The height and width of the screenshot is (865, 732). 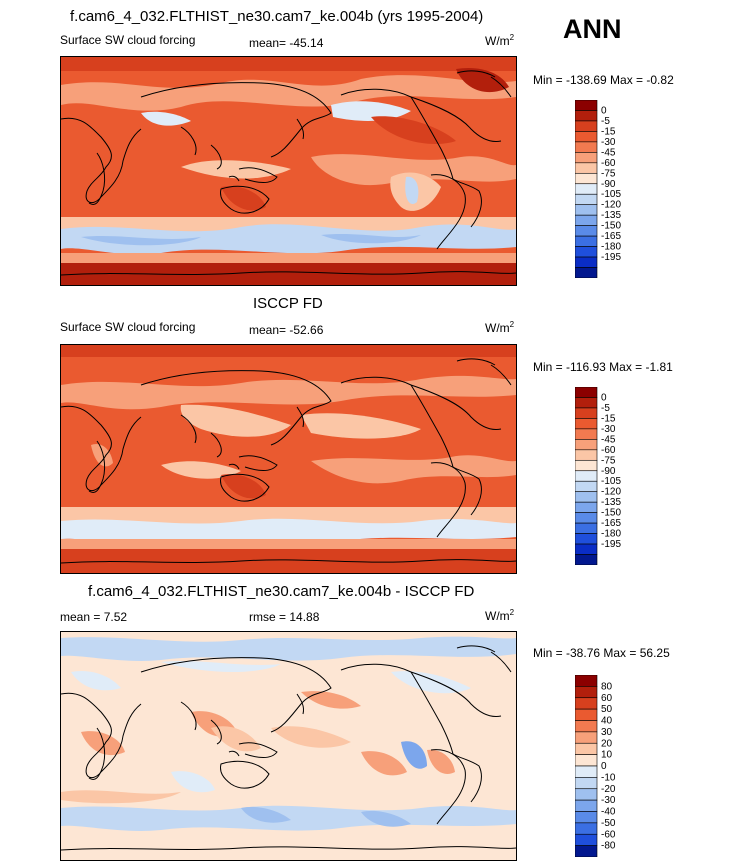 What do you see at coordinates (284, 617) in the screenshot?
I see `panel-3-rmse-label: rmse = 14.88` at bounding box center [284, 617].